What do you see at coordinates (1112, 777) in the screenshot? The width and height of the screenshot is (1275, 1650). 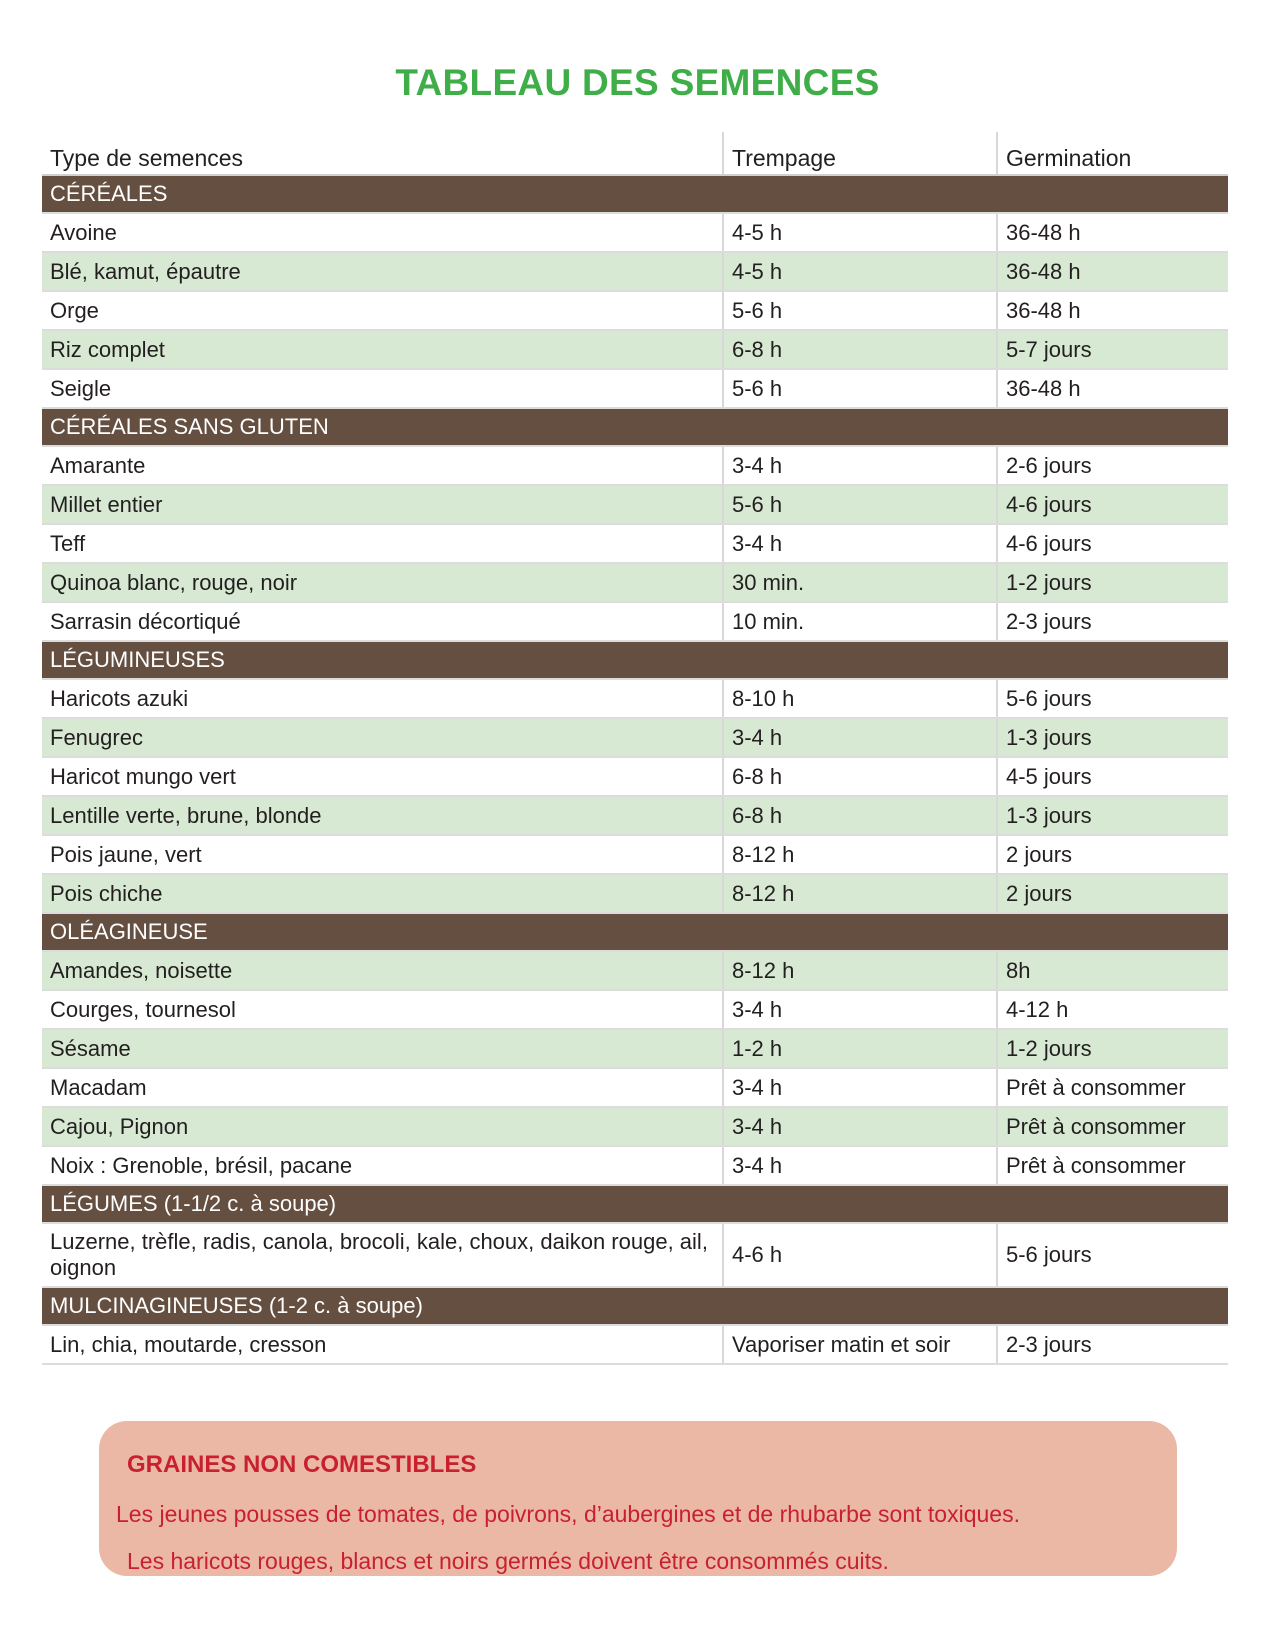 I see `germination-cell: 4-5 jours` at bounding box center [1112, 777].